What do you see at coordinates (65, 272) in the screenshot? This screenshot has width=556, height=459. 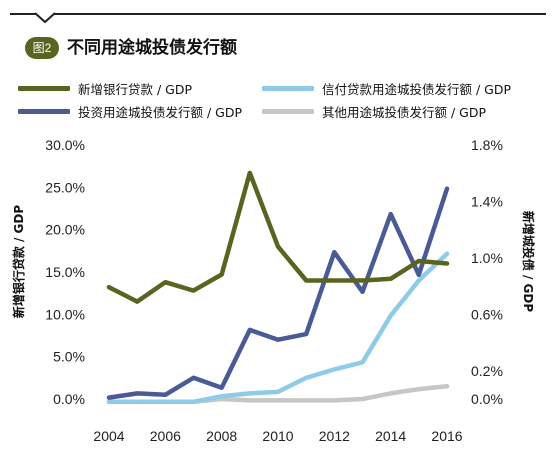 I see `left-tick-label: 15.0%` at bounding box center [65, 272].